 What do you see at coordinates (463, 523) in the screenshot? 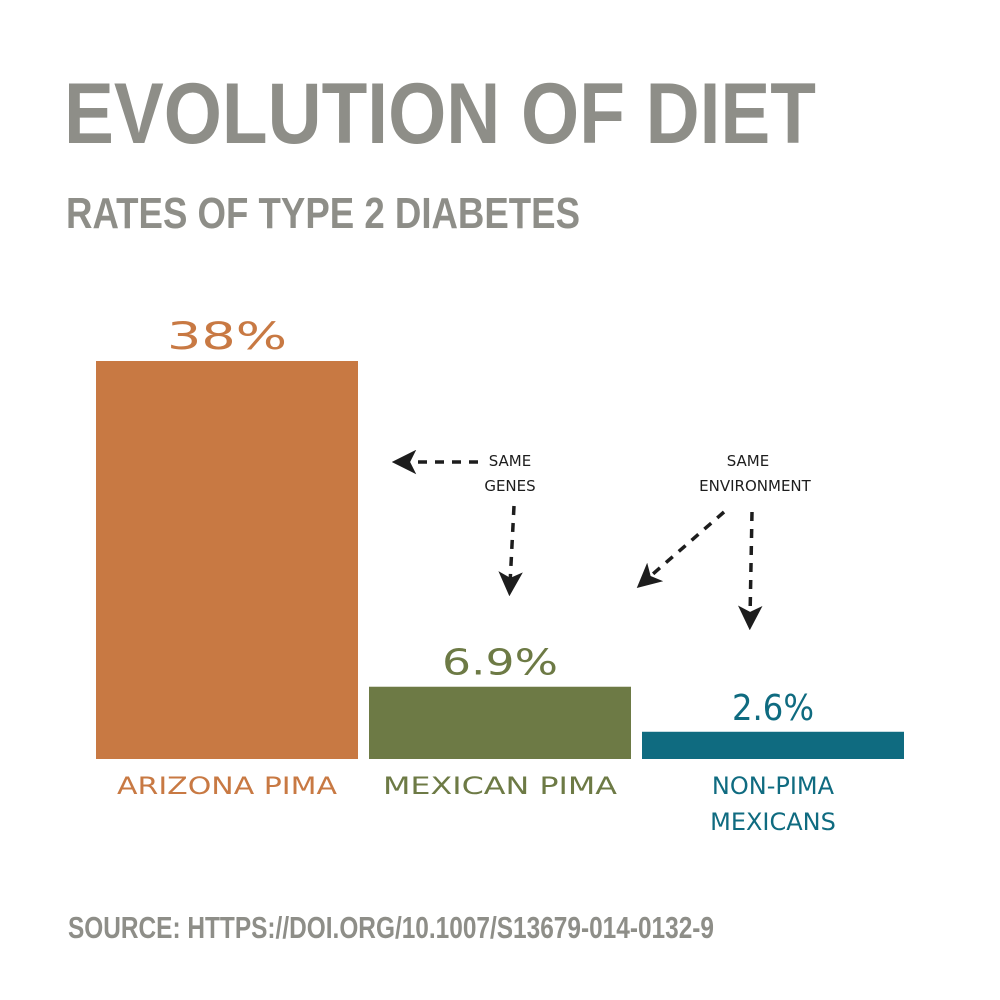
I see `same-genes-annotation: SAME GENES` at bounding box center [463, 523].